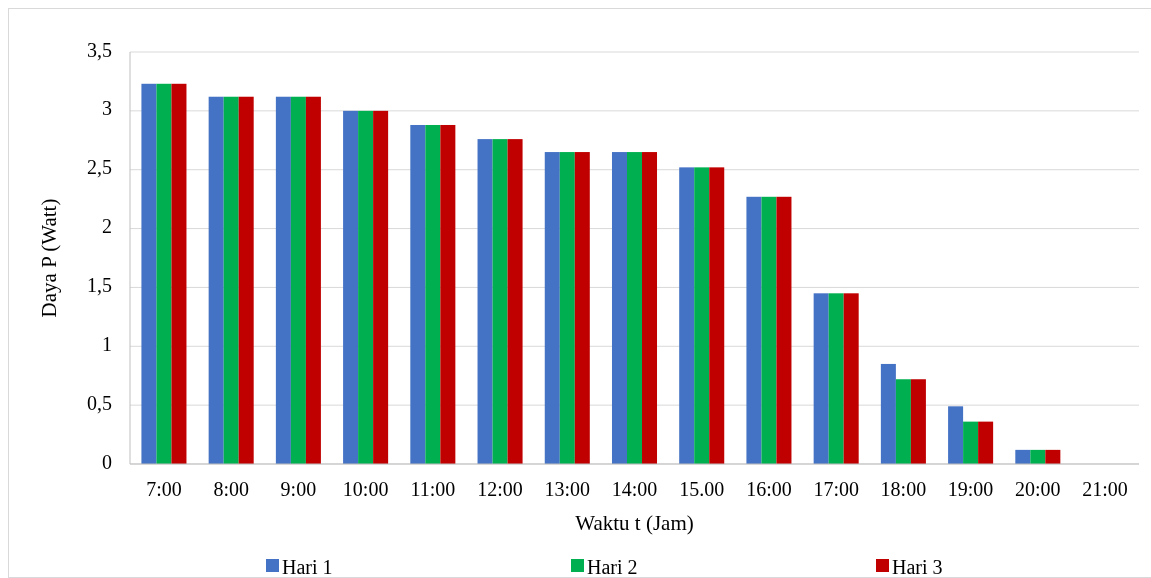 Image resolution: width=1151 pixels, height=578 pixels. I want to click on x-tick-label: 19:00, so click(970, 489).